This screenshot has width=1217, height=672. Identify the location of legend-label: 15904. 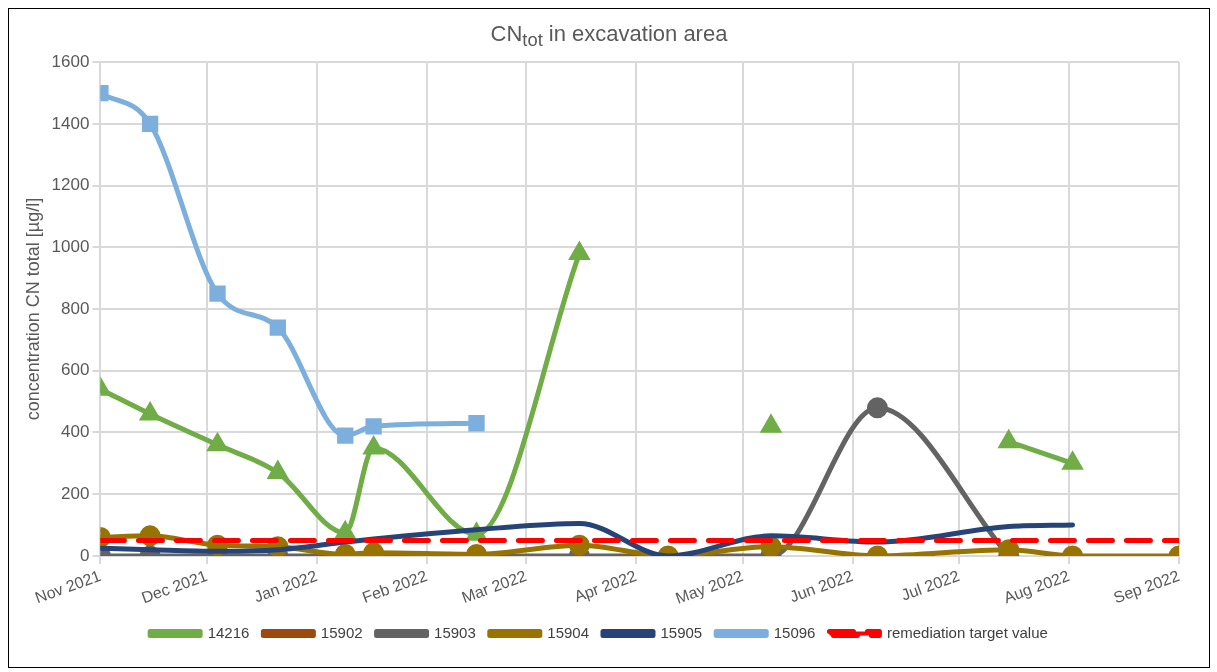
(568, 632).